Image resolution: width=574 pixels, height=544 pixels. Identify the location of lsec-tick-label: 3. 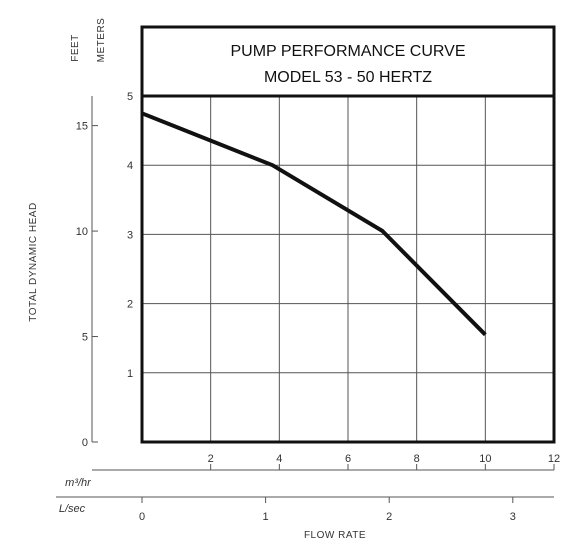
(513, 517).